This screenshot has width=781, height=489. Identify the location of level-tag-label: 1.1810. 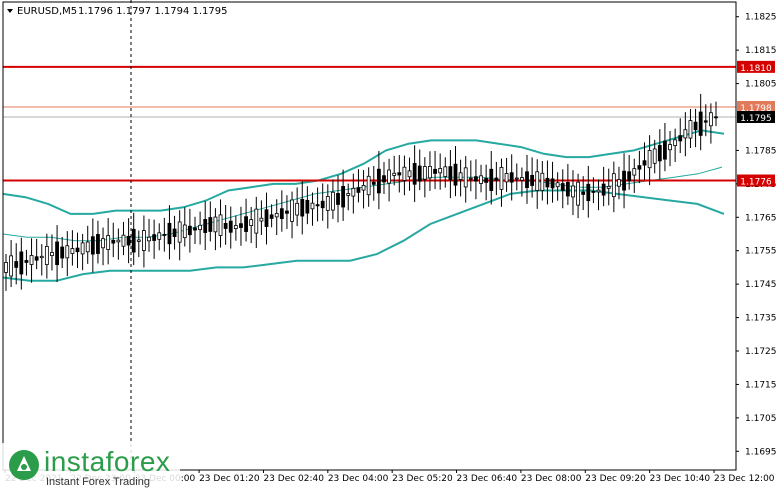
(756, 69).